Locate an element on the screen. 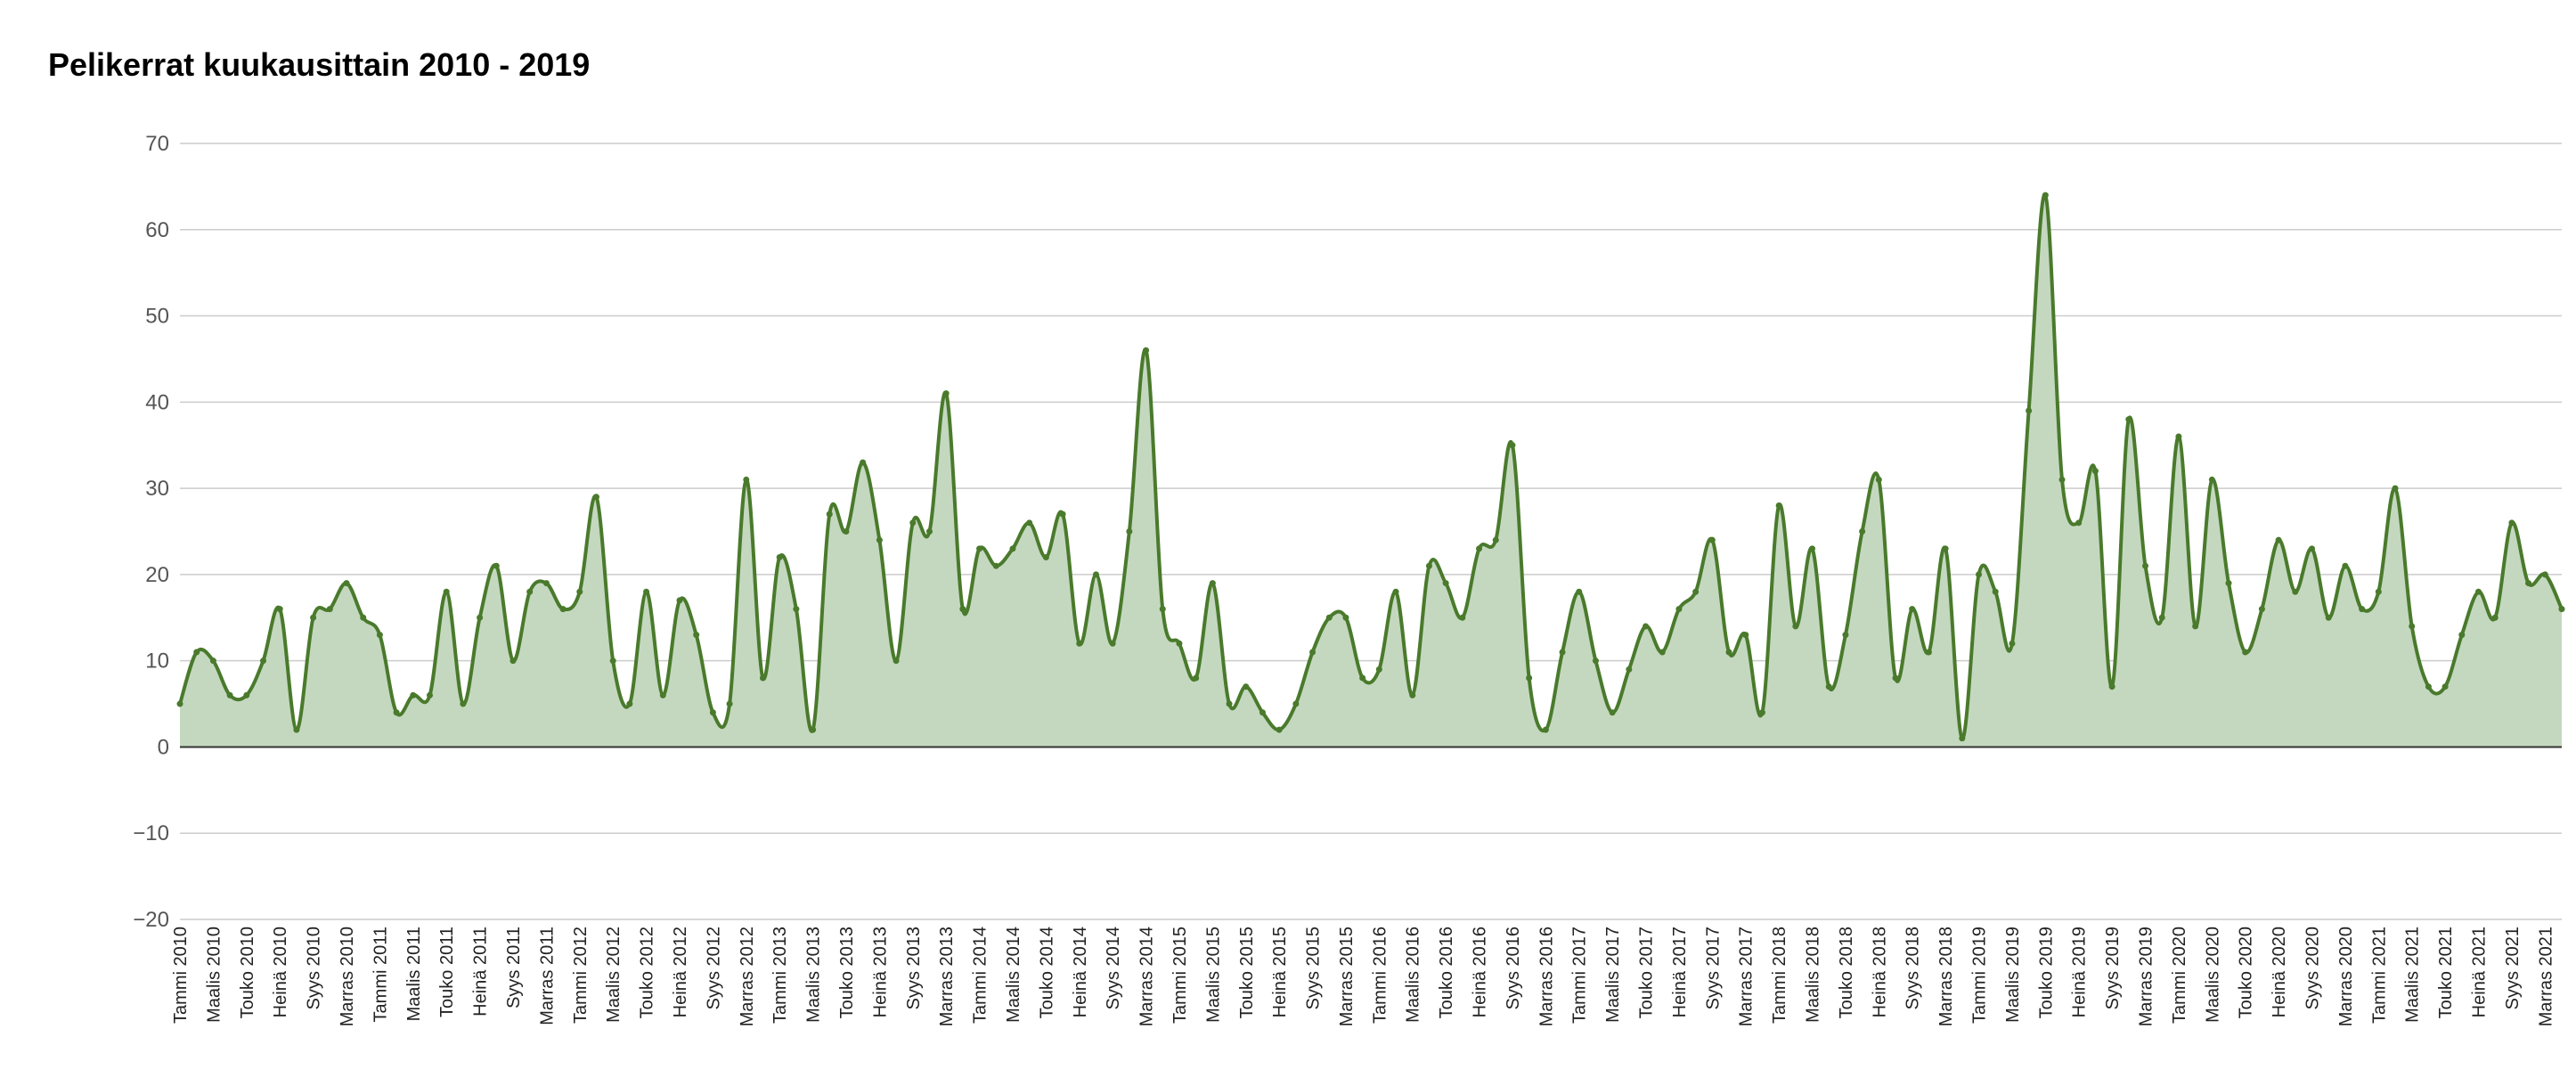  x-tick-label: Maalis 2012 is located at coordinates (614, 975).